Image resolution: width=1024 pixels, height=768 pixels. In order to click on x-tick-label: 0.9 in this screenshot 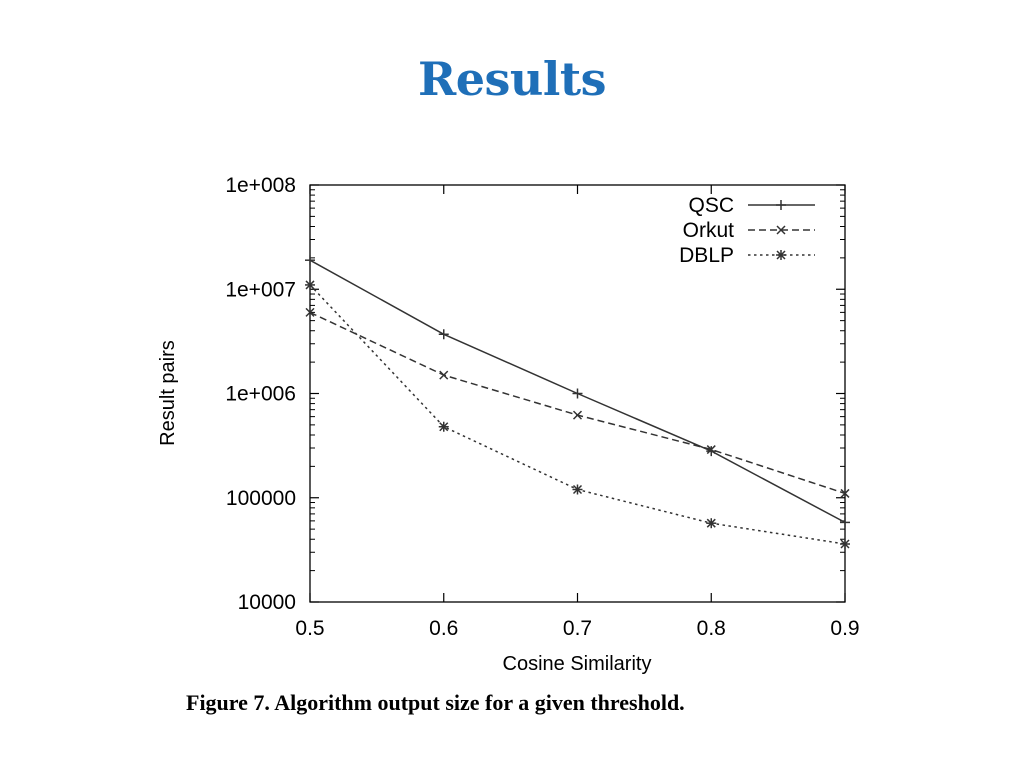, I will do `click(844, 628)`.